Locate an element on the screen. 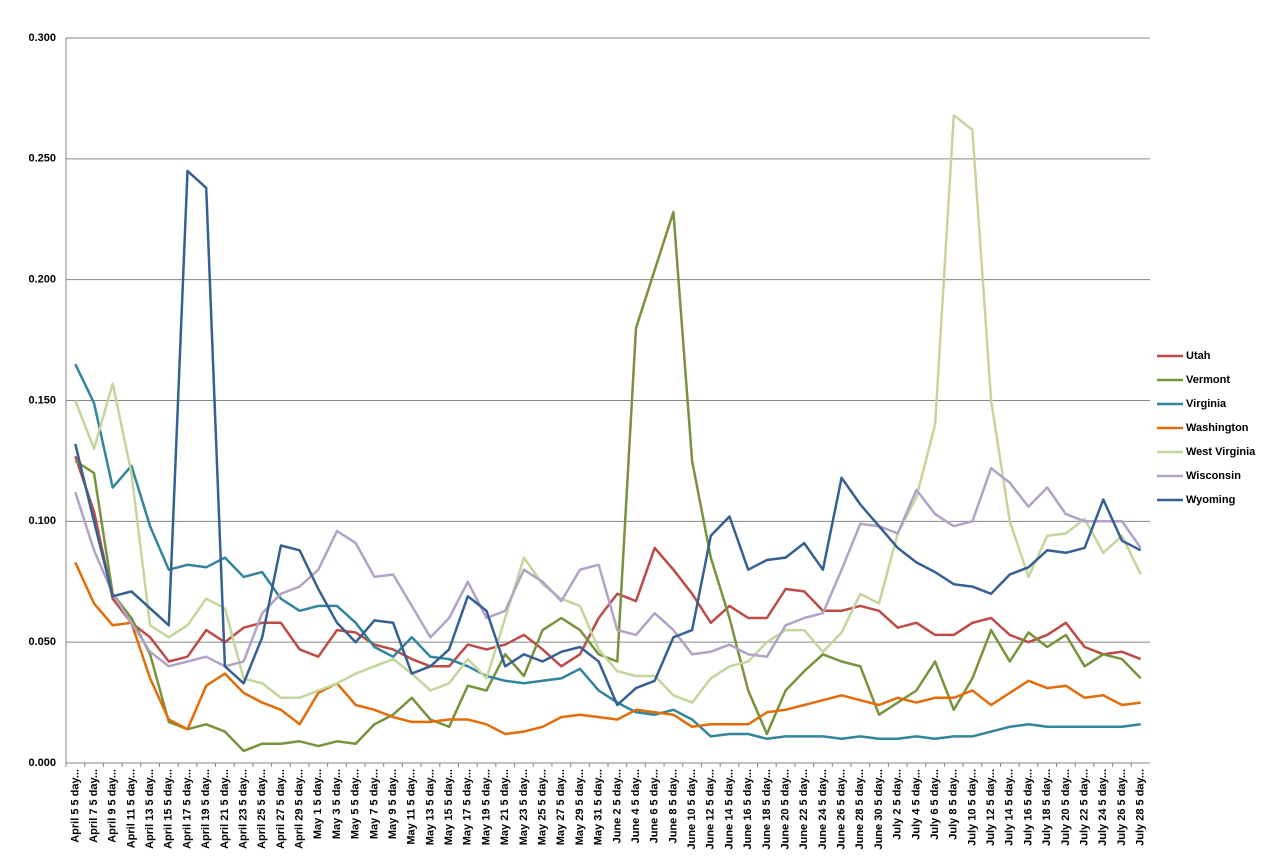  y-tick-label: 0.000 is located at coordinates (42, 763).